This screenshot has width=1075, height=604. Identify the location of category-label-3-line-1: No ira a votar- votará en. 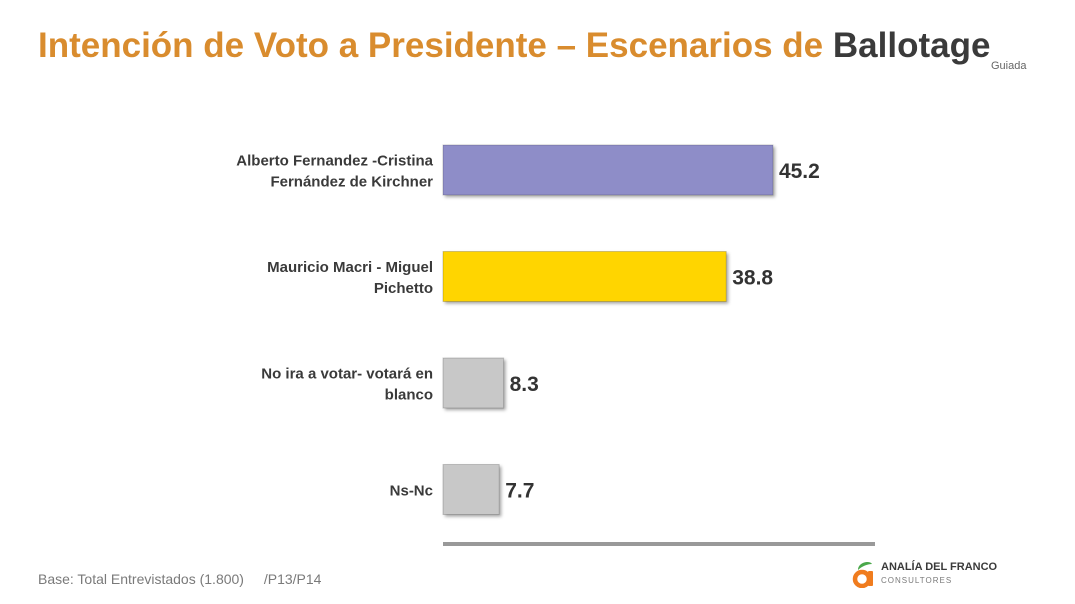
(347, 374).